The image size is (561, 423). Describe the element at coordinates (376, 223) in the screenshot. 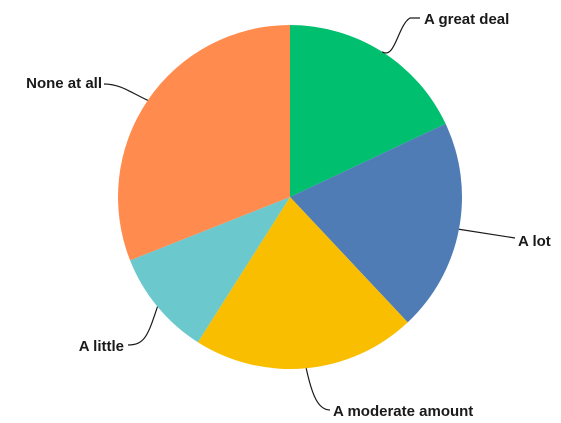

I see `pie-slice-a-lot` at that location.